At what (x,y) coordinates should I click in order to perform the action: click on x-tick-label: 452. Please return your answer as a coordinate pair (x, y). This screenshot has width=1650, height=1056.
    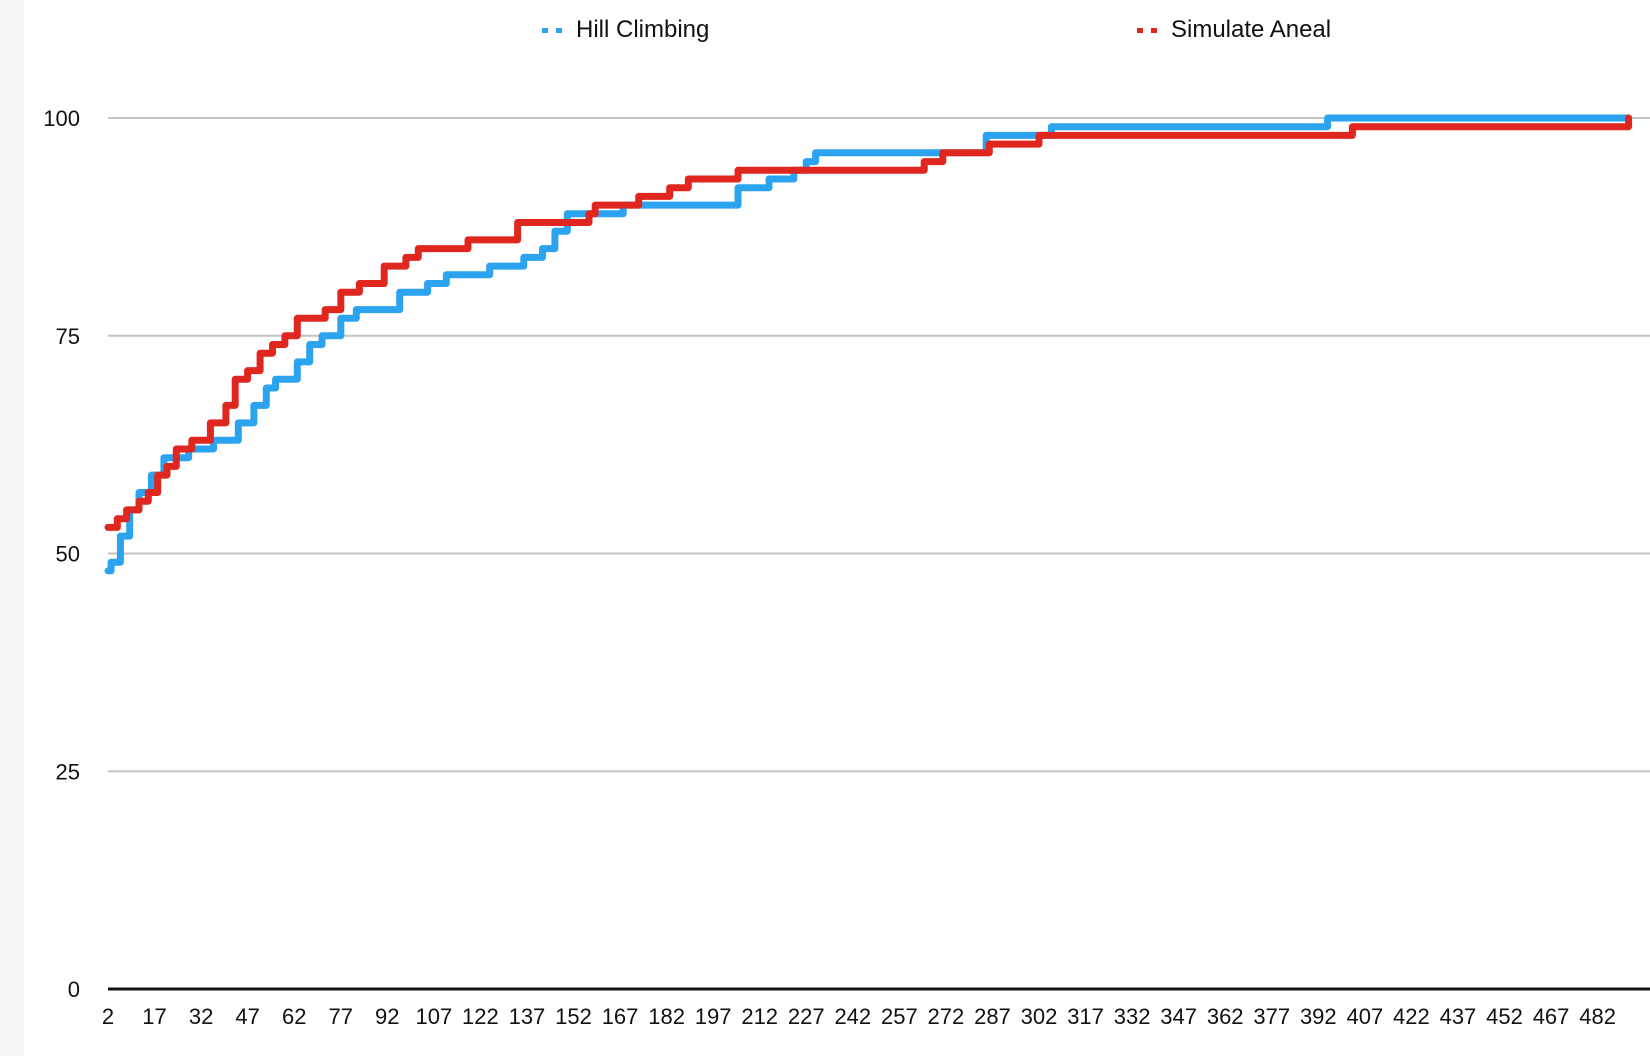
    Looking at the image, I should click on (1504, 1016).